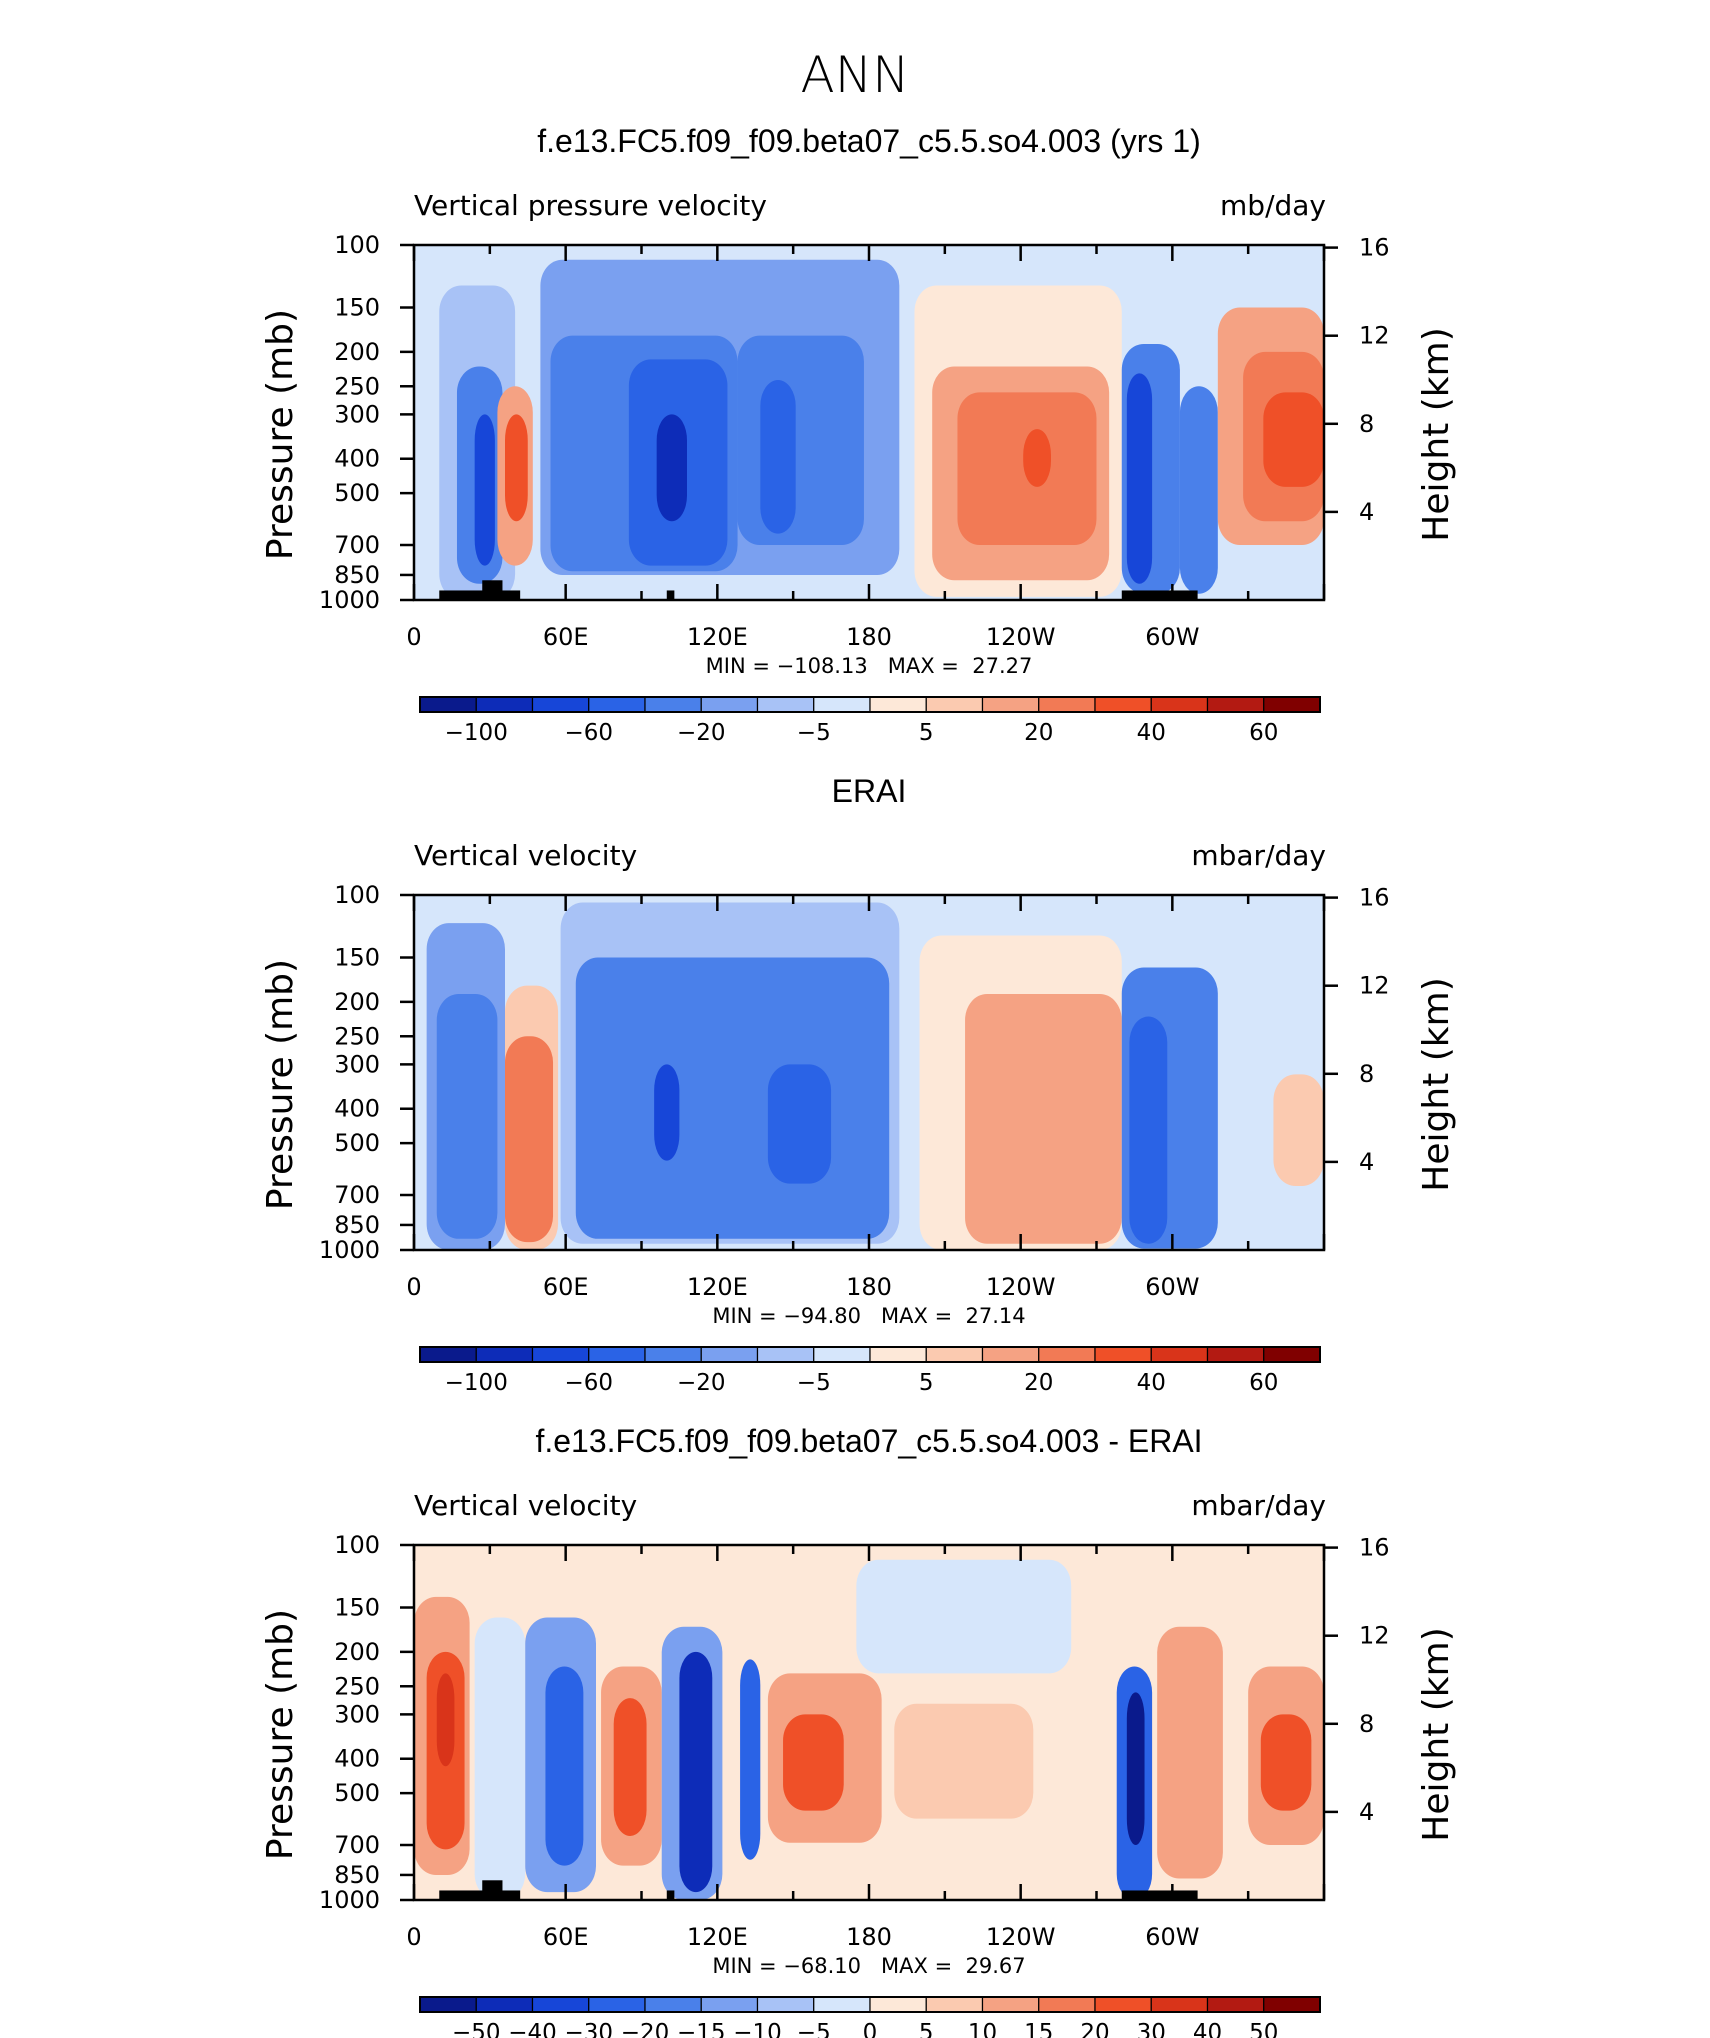 The height and width of the screenshot is (2038, 1710). I want to click on left-label: Vertical pressure velocity, so click(590, 205).